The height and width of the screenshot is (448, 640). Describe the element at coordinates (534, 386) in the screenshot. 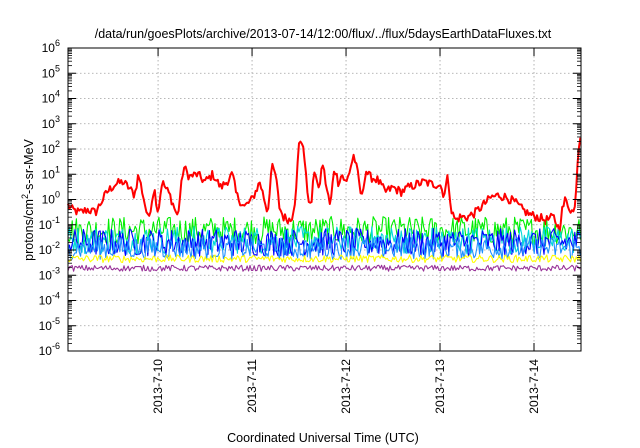

I see `x-tick-label: 2013-7-14` at that location.